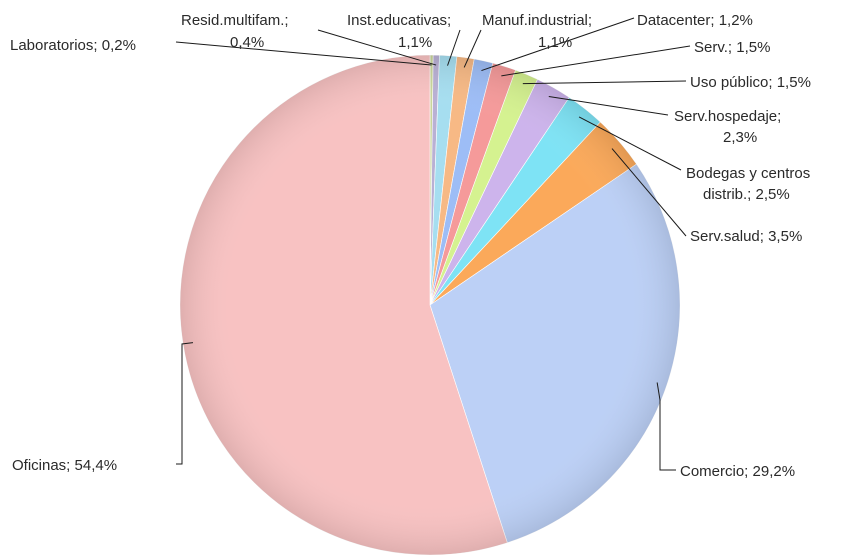 The width and height of the screenshot is (846, 559). Describe the element at coordinates (666, 426) in the screenshot. I see `leader-comercio` at that location.